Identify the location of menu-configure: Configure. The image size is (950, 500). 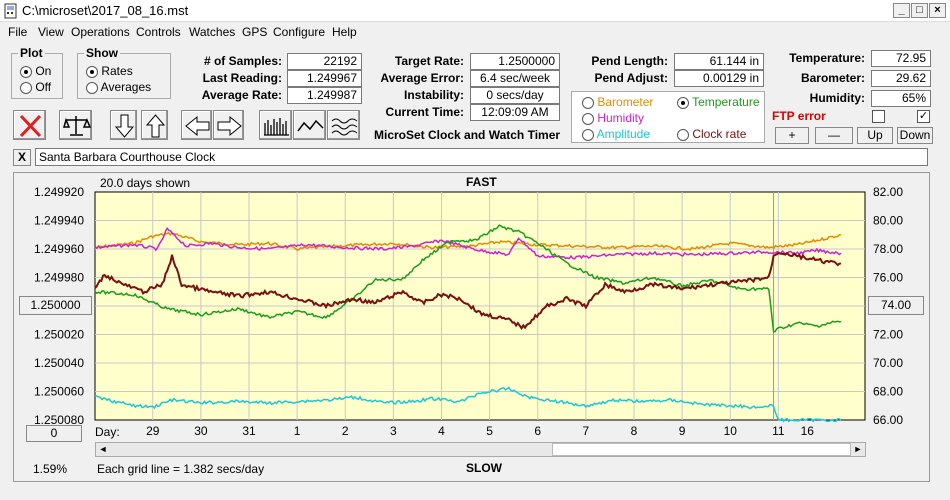
(299, 32).